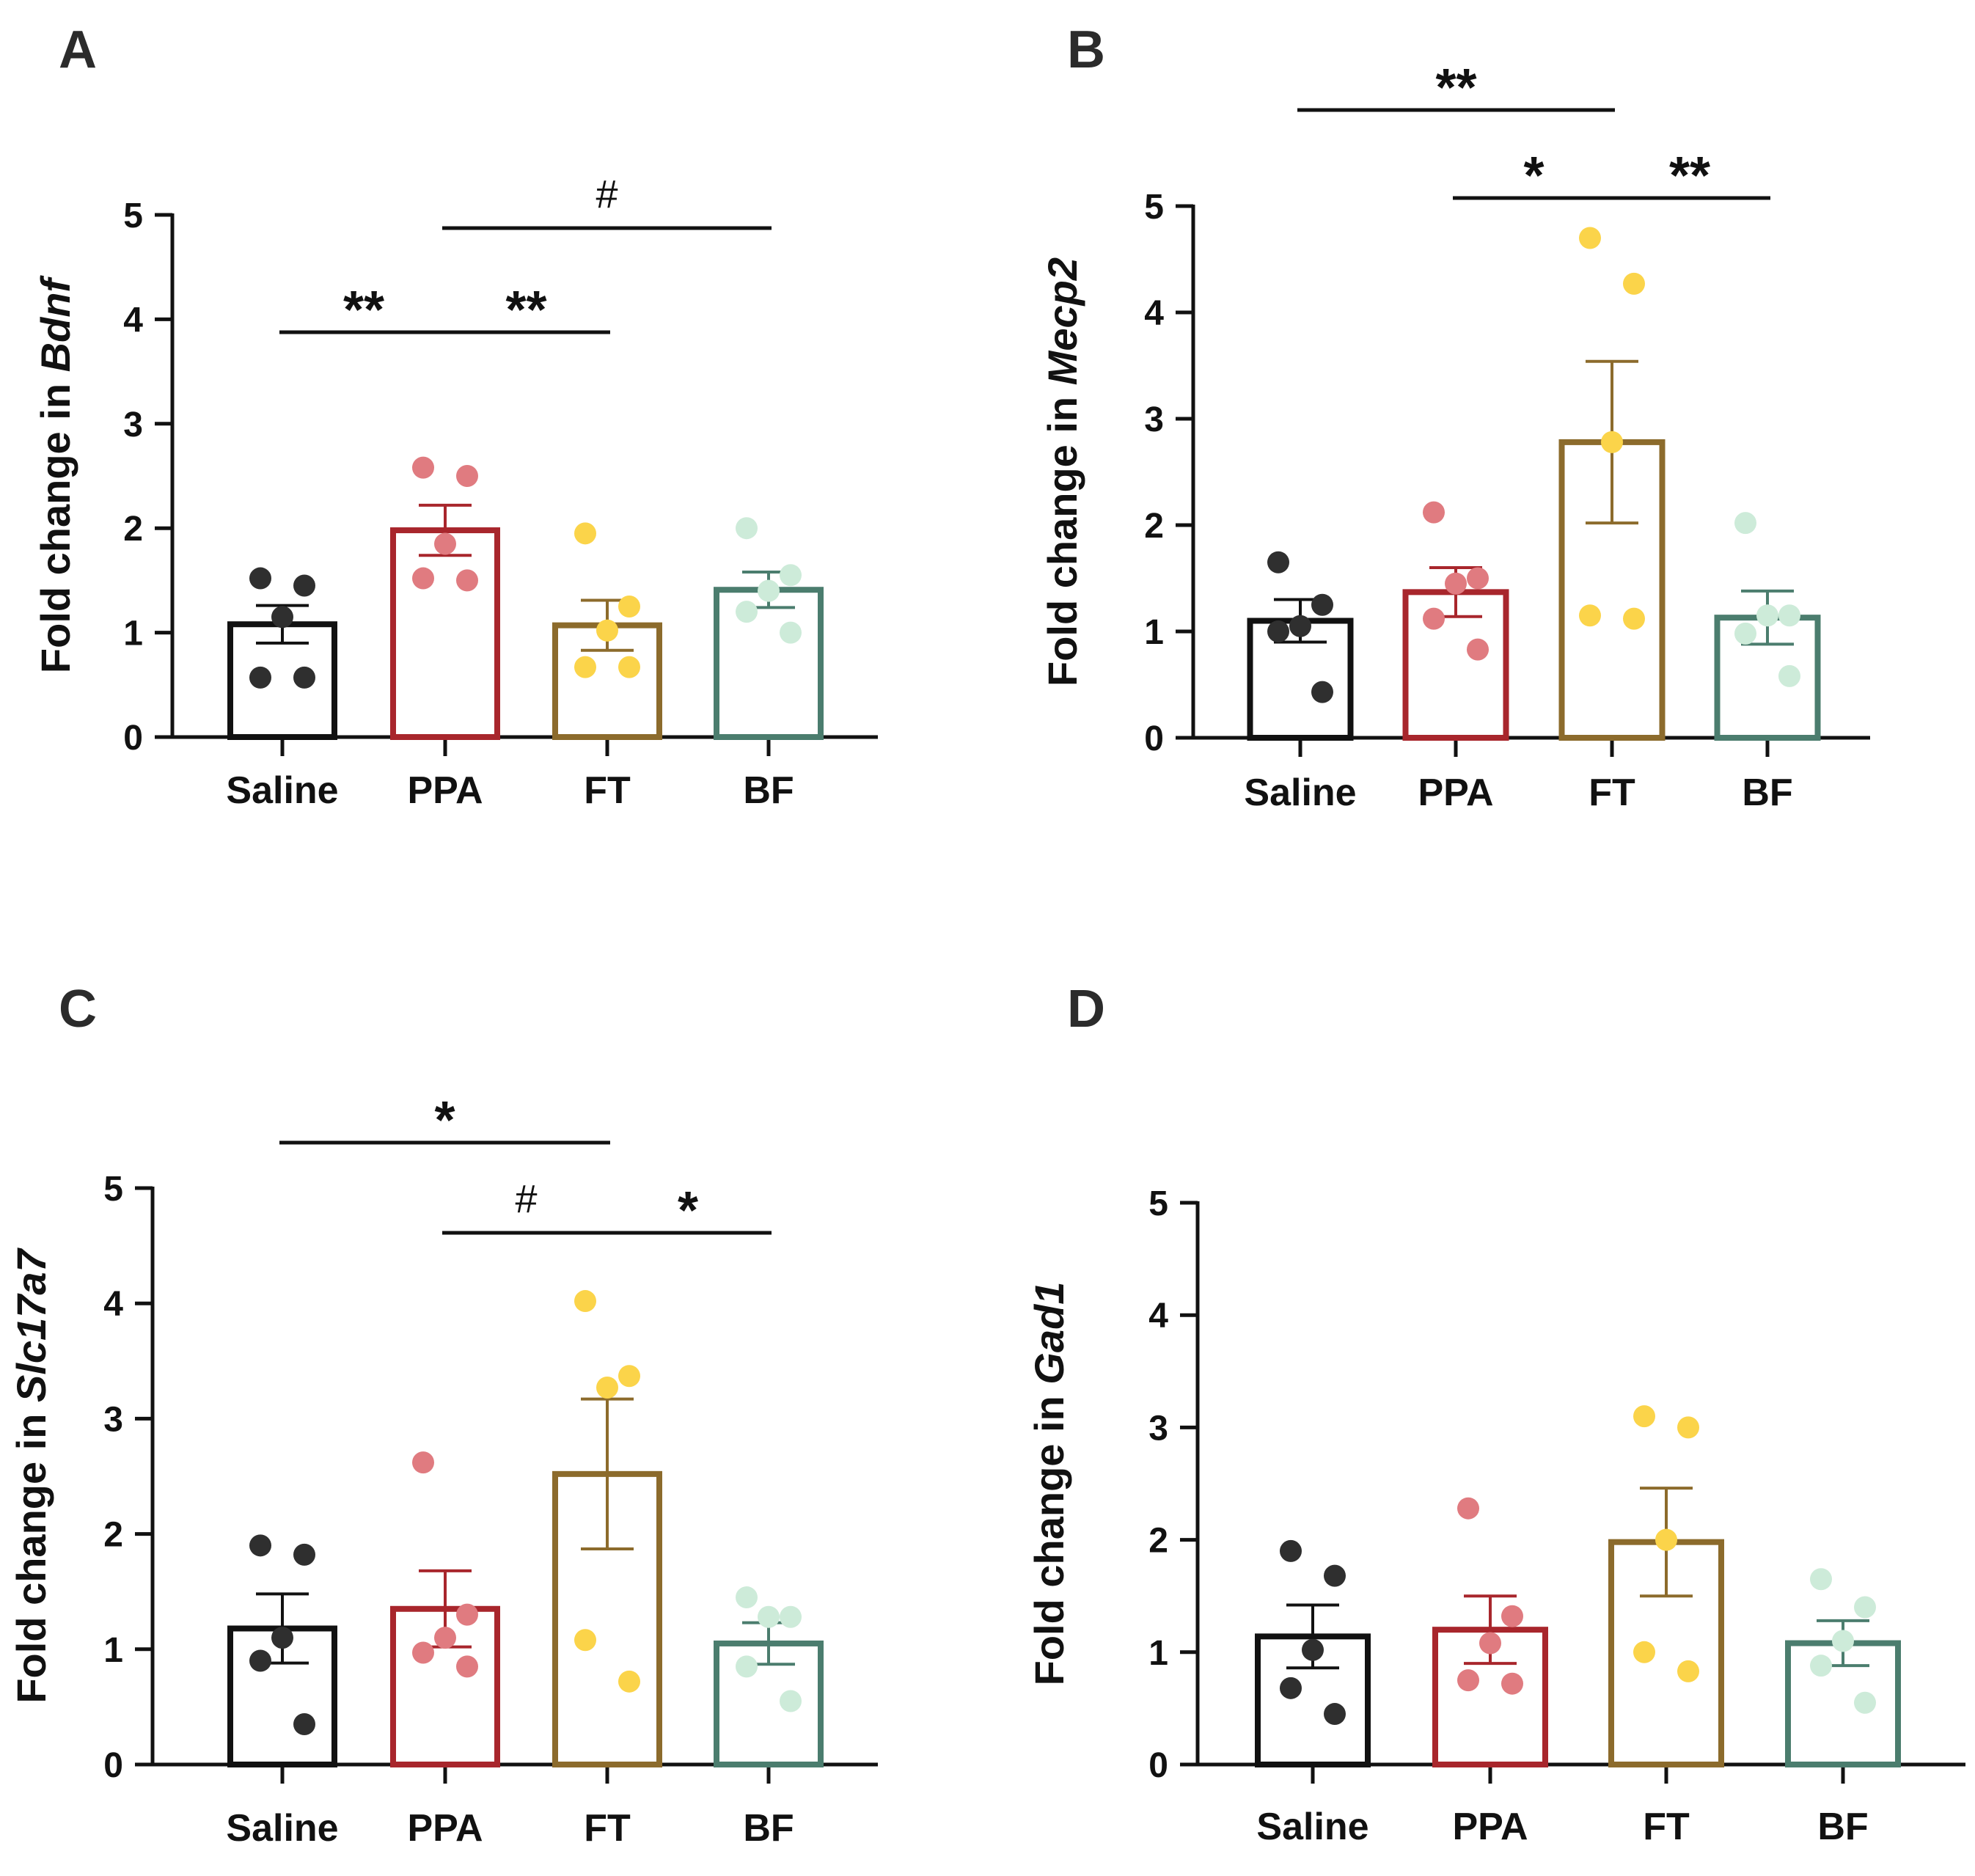 The image size is (1975, 1876). What do you see at coordinates (769, 663) in the screenshot?
I see `bar-bf` at bounding box center [769, 663].